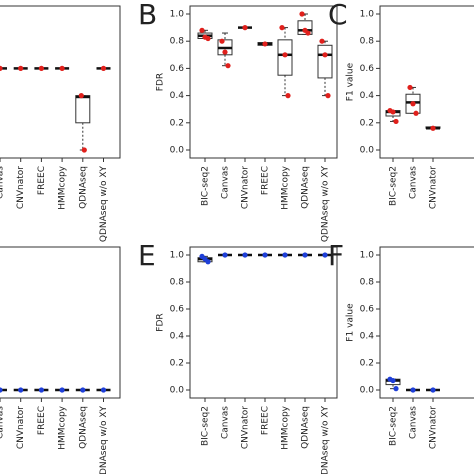 Image resolution: width=474 pixels, height=474 pixels. Describe the element at coordinates (338, 15) in the screenshot. I see `panel-letter: C` at that location.